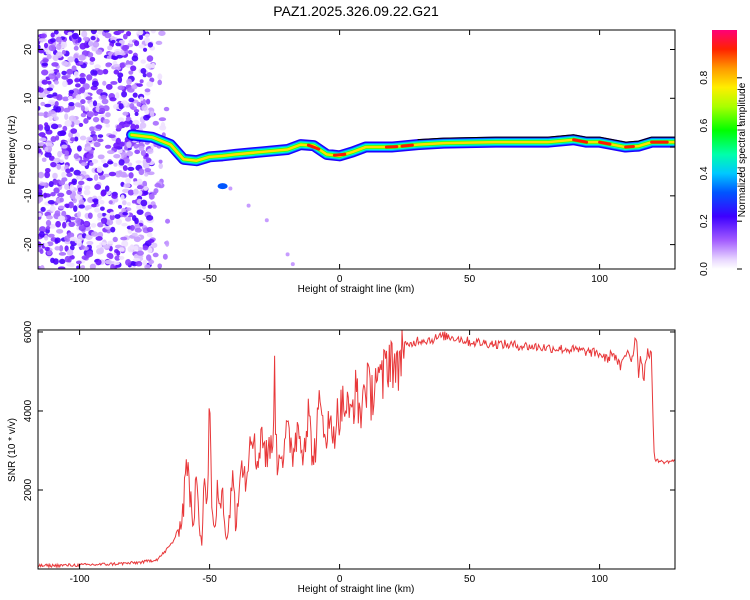  What do you see at coordinates (80, 279) in the screenshot?
I see `x-tick-label: -100` at bounding box center [80, 279].